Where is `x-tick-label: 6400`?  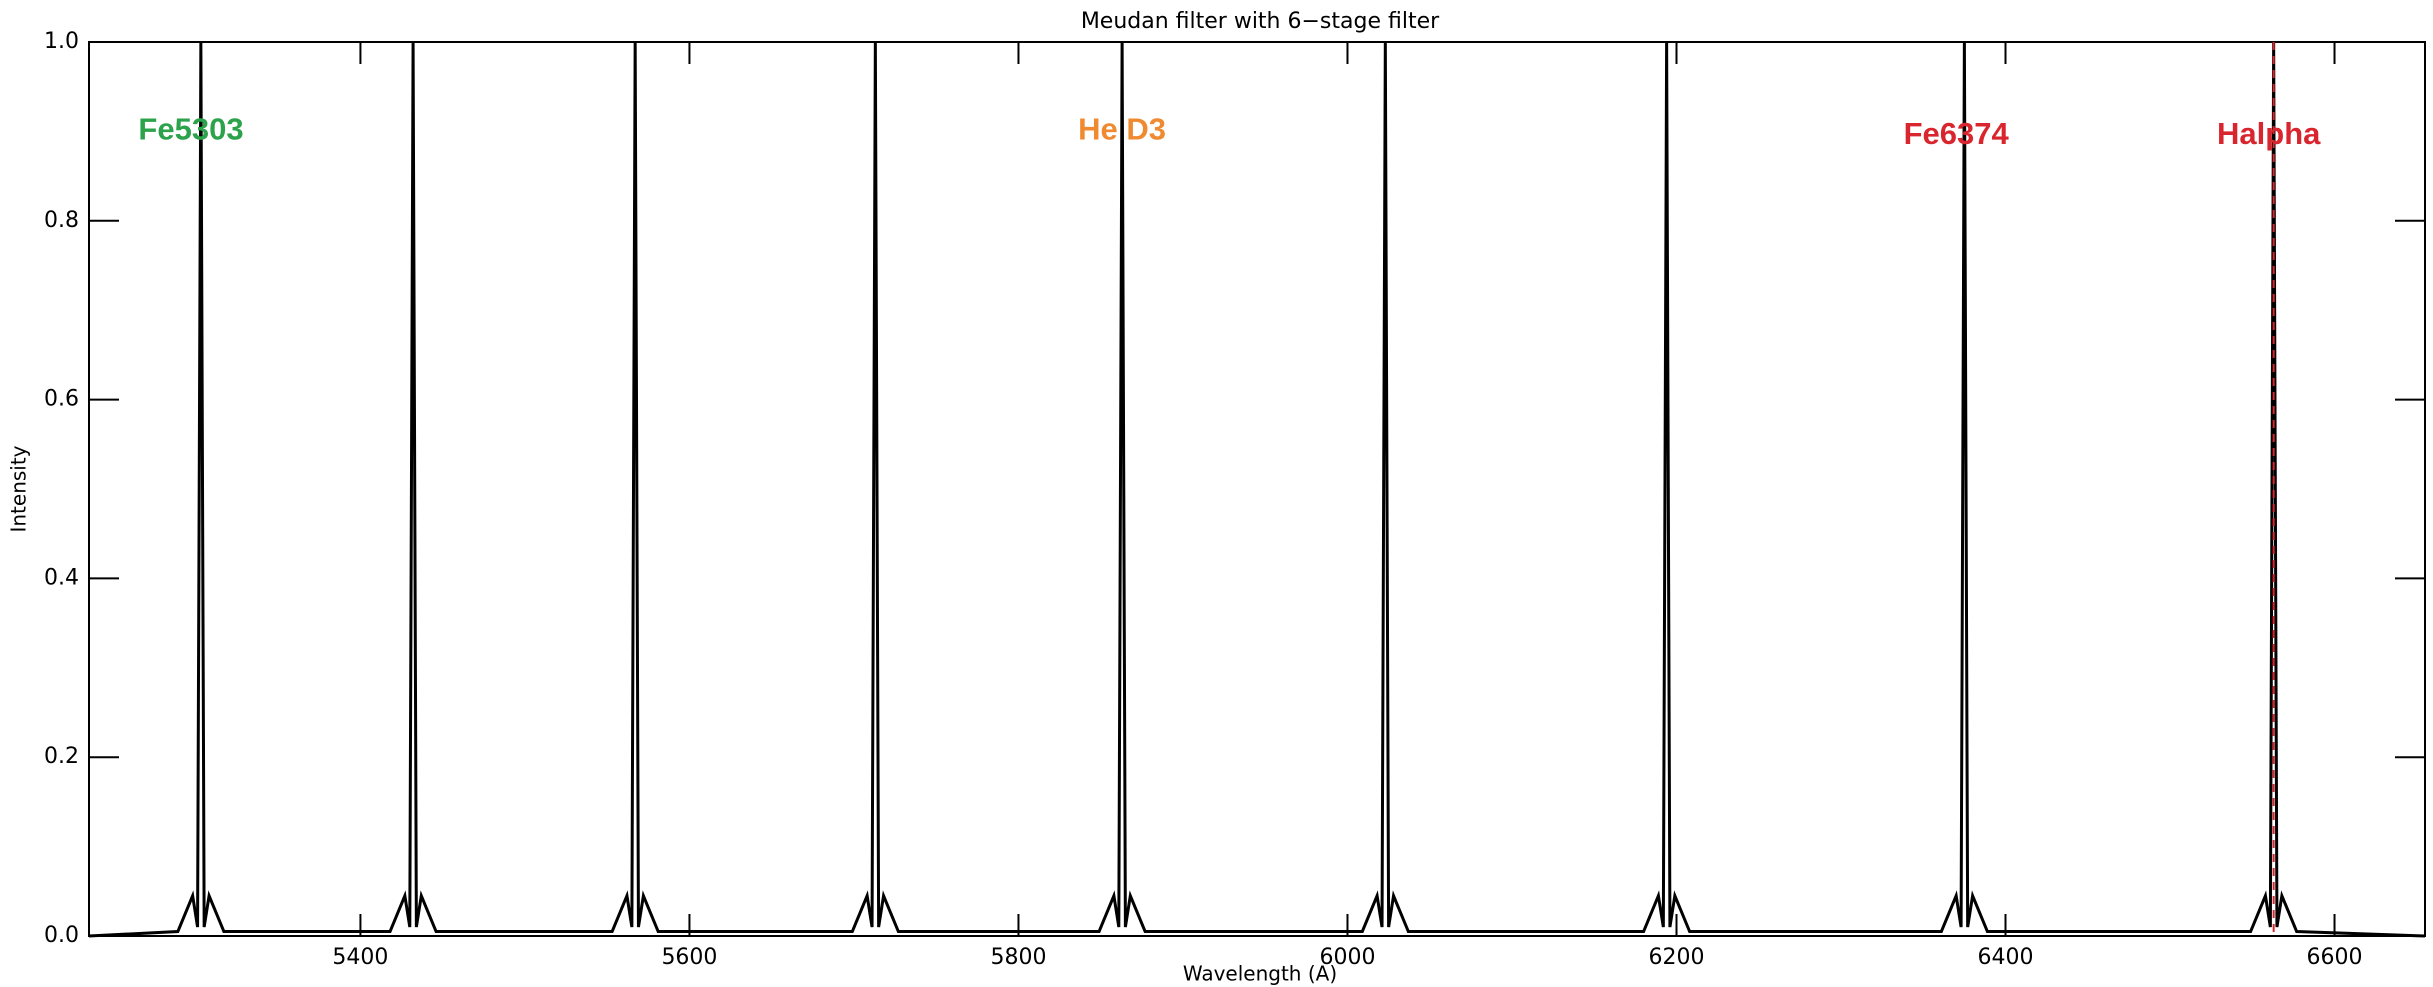
x-tick-label: 6400 is located at coordinates (2006, 957).